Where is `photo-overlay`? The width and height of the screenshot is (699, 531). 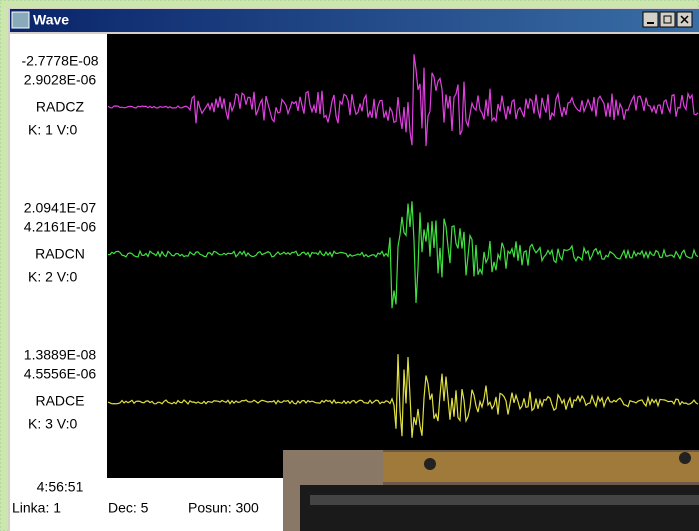
photo-overlay is located at coordinates (491, 490).